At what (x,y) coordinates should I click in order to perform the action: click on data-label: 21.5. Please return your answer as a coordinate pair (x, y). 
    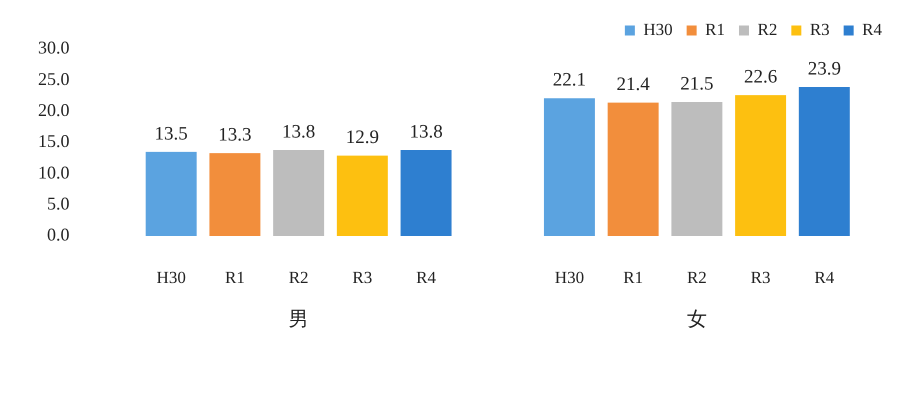
    Looking at the image, I should click on (697, 83).